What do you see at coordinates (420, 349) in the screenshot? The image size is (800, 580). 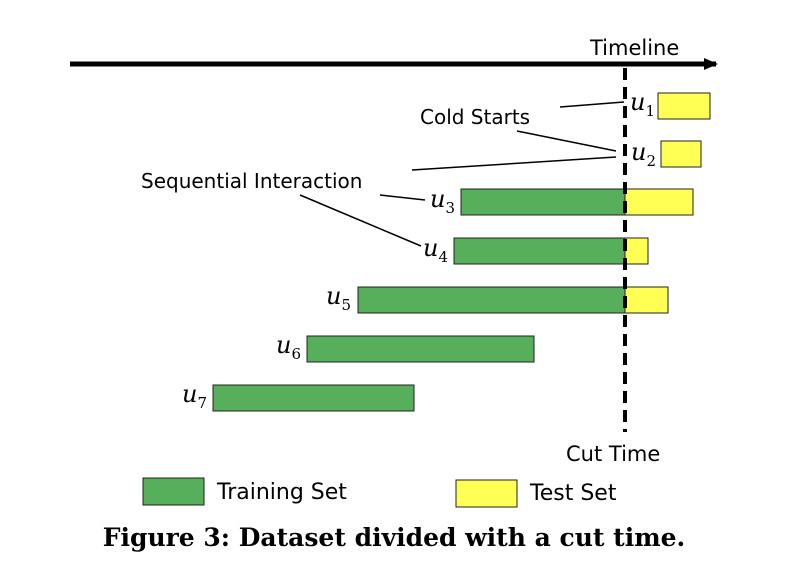 I see `u6-training-bar` at bounding box center [420, 349].